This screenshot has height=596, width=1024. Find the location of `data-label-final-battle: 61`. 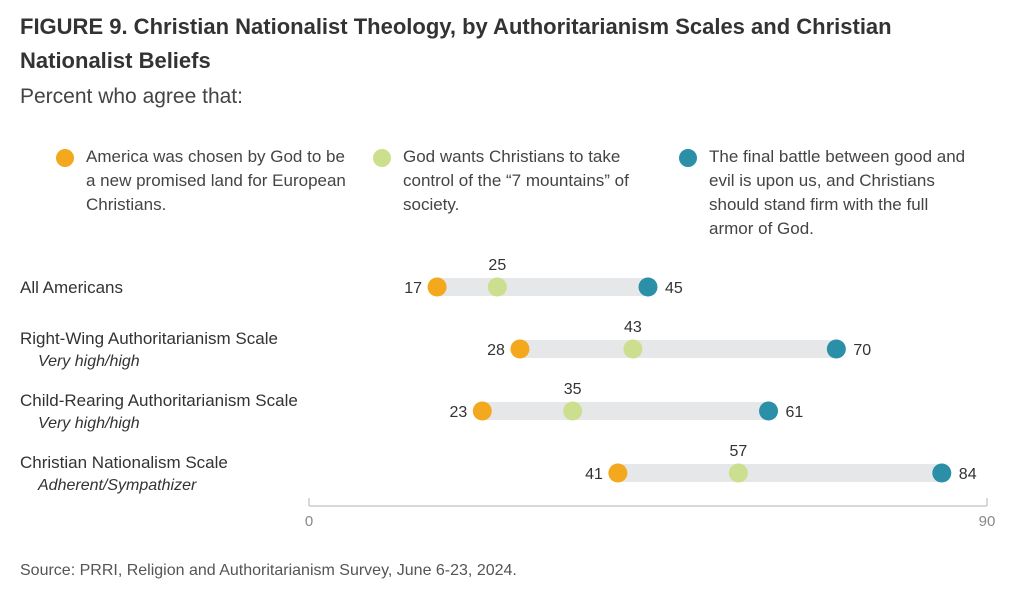

data-label-final-battle: 61 is located at coordinates (795, 412).